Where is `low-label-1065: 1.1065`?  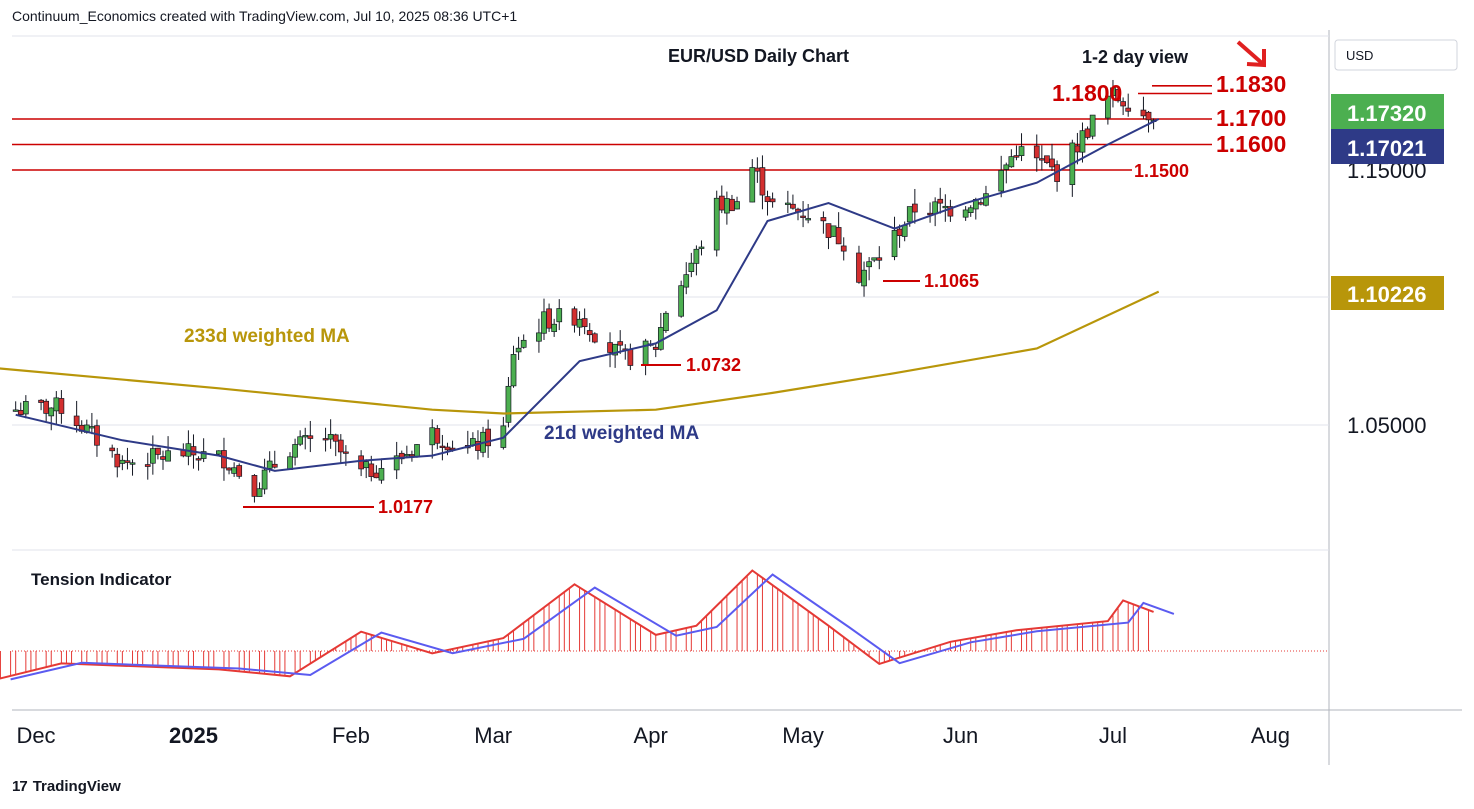
low-label-1065: 1.1065 is located at coordinates (951, 281).